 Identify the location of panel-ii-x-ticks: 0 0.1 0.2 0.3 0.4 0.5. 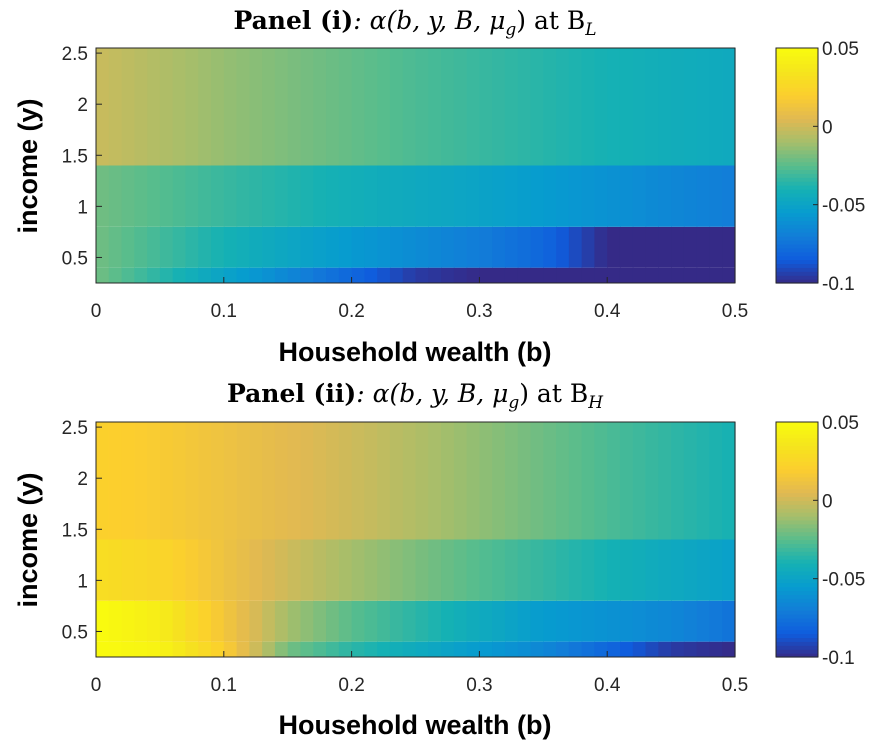
(419, 673).